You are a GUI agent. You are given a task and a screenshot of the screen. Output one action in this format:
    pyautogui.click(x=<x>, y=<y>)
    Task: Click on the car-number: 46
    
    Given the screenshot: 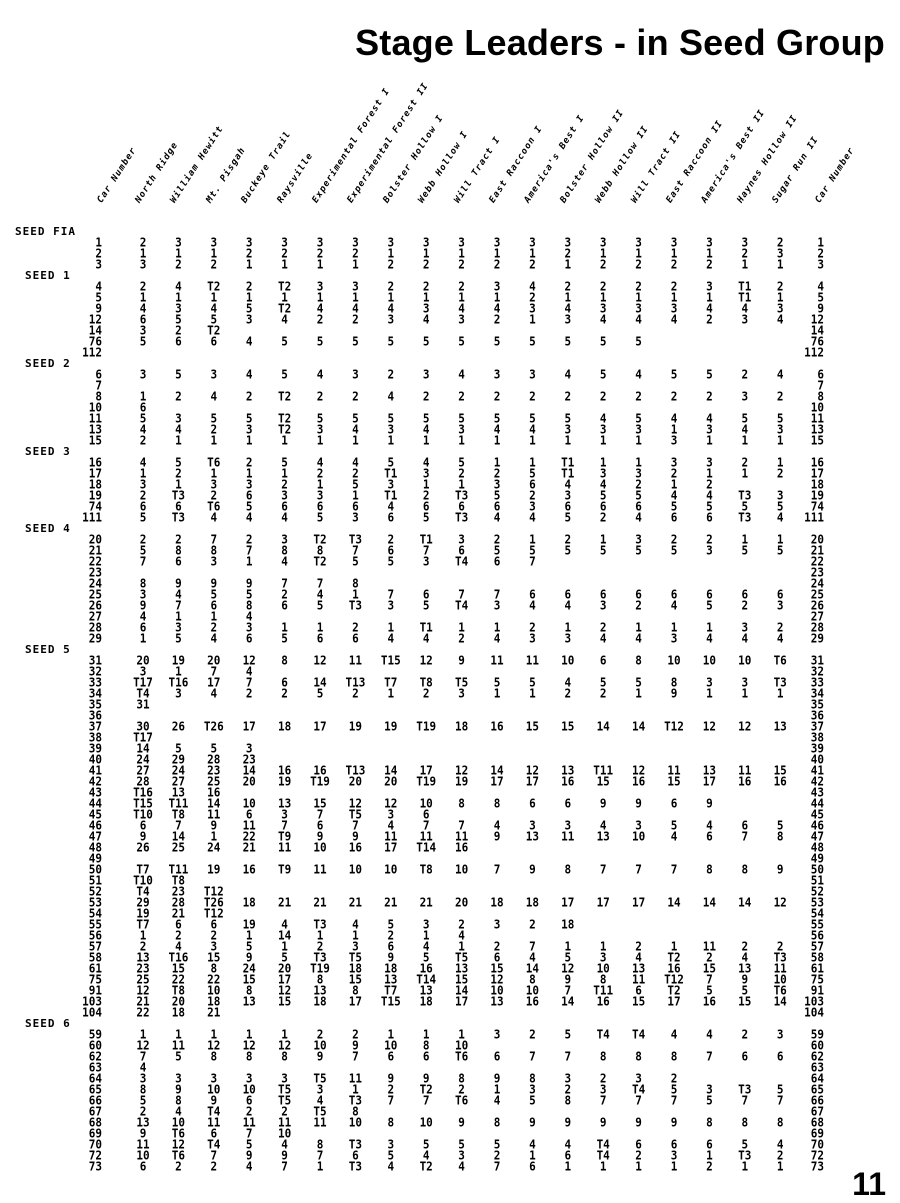 What is the action you would take?
    pyautogui.click(x=95, y=825)
    